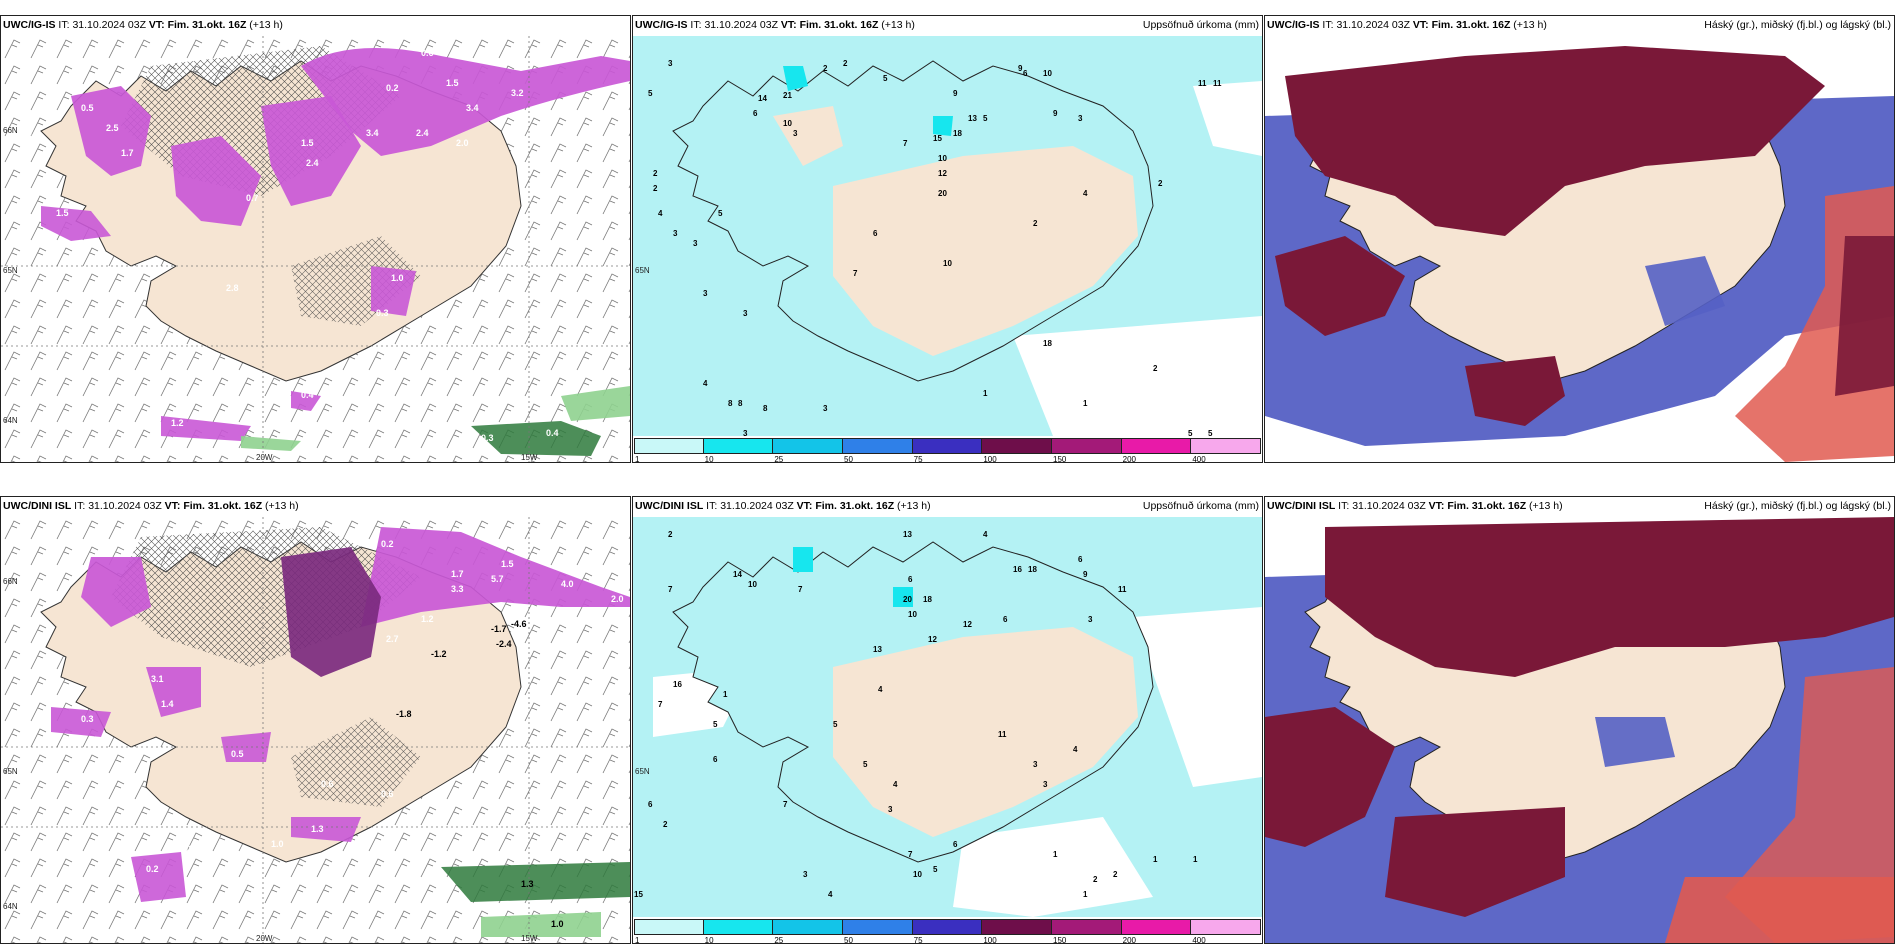  I want to click on colorbar-tick: 1, so click(637, 459).